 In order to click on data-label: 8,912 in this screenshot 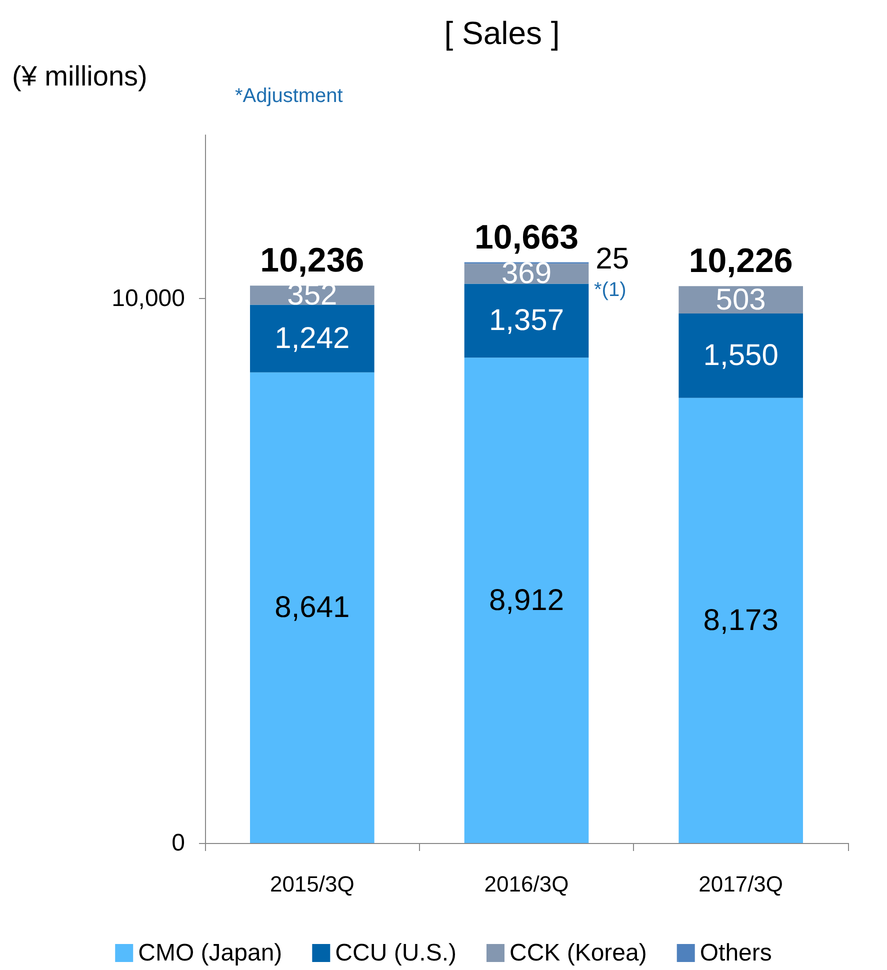, I will do `click(526, 600)`.